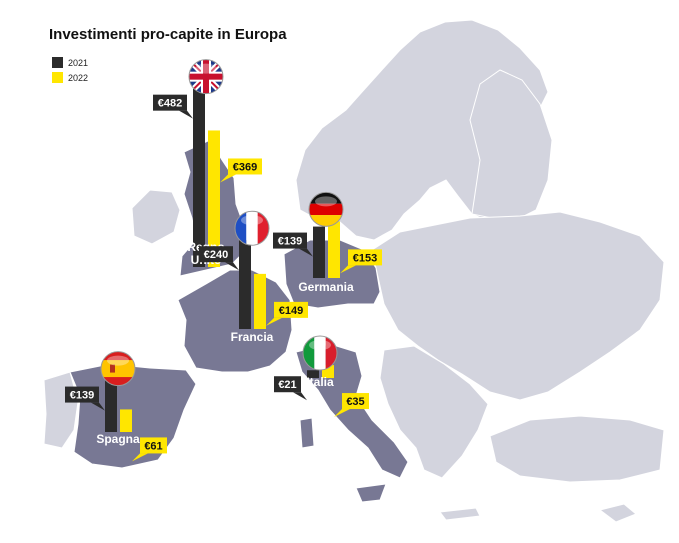 Image resolution: width=679 pixels, height=543 pixels. I want to click on portugal-shape, so click(61, 410).